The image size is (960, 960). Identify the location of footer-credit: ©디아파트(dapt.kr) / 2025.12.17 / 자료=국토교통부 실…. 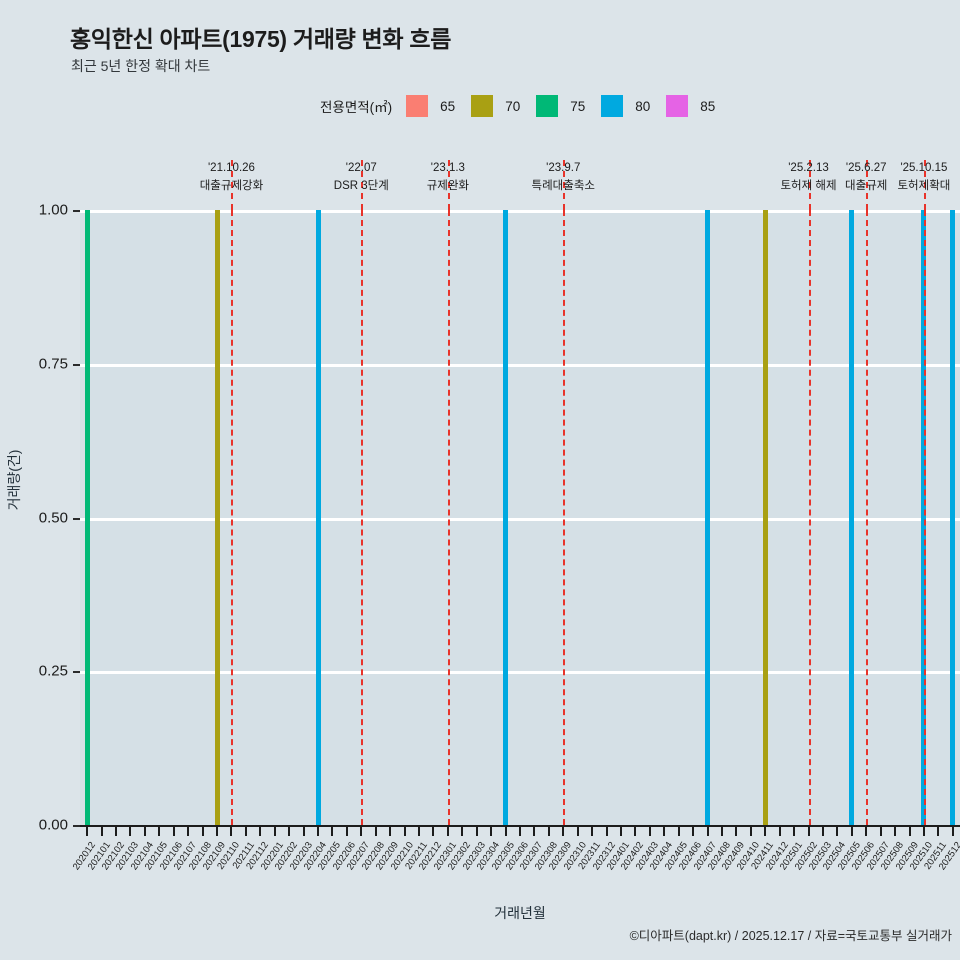
(790, 936).